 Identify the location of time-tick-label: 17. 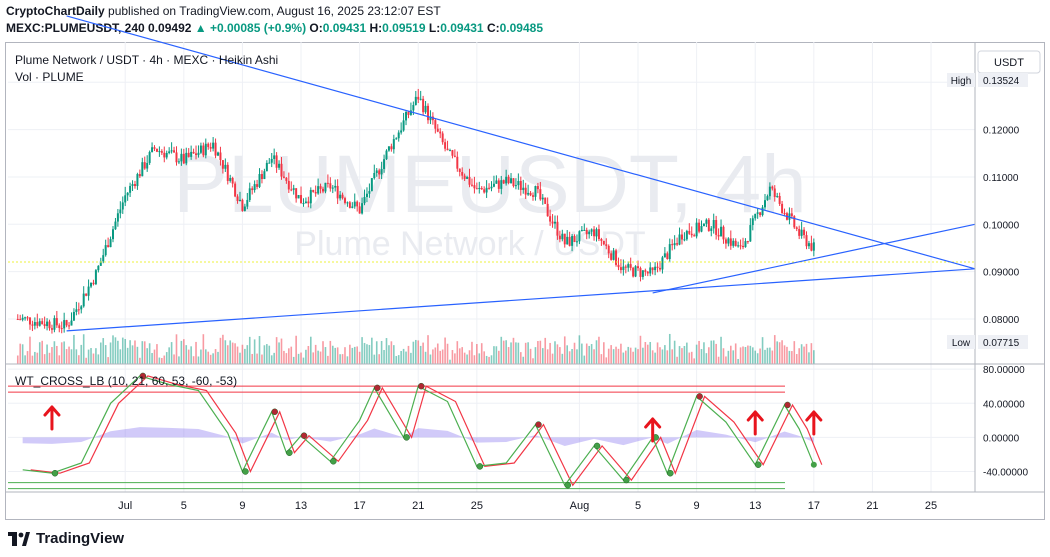
(360, 506).